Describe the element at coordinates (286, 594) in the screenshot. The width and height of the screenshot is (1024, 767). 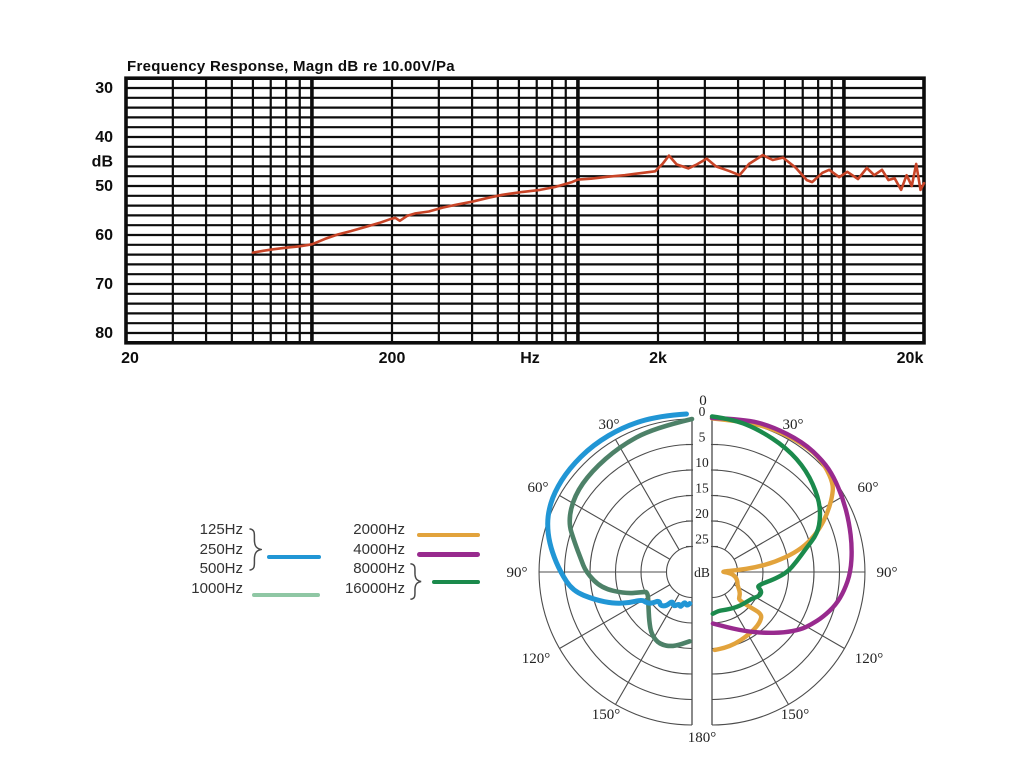
I see `legend-swatch-1000hz` at that location.